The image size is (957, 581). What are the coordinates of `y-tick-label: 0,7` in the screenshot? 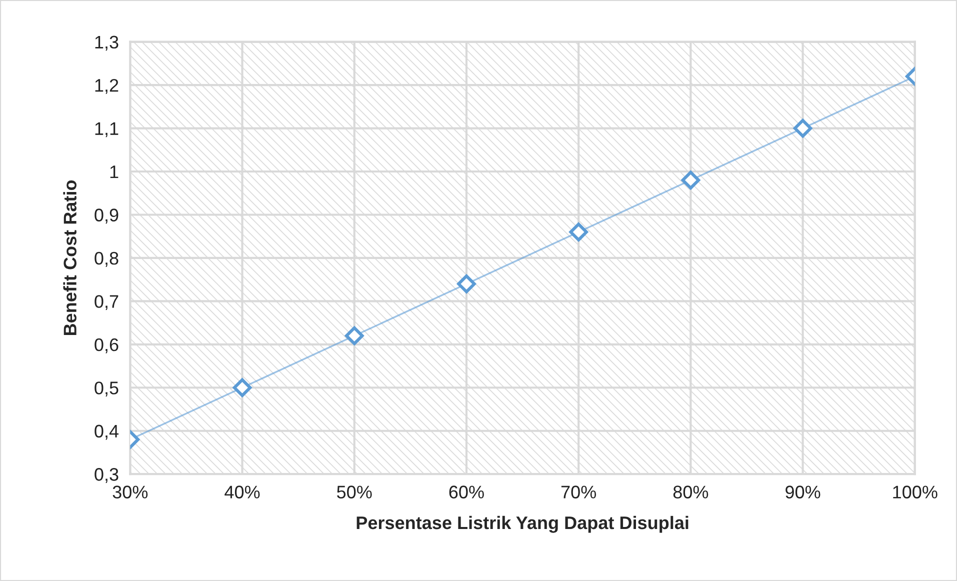 It's located at (106, 302).